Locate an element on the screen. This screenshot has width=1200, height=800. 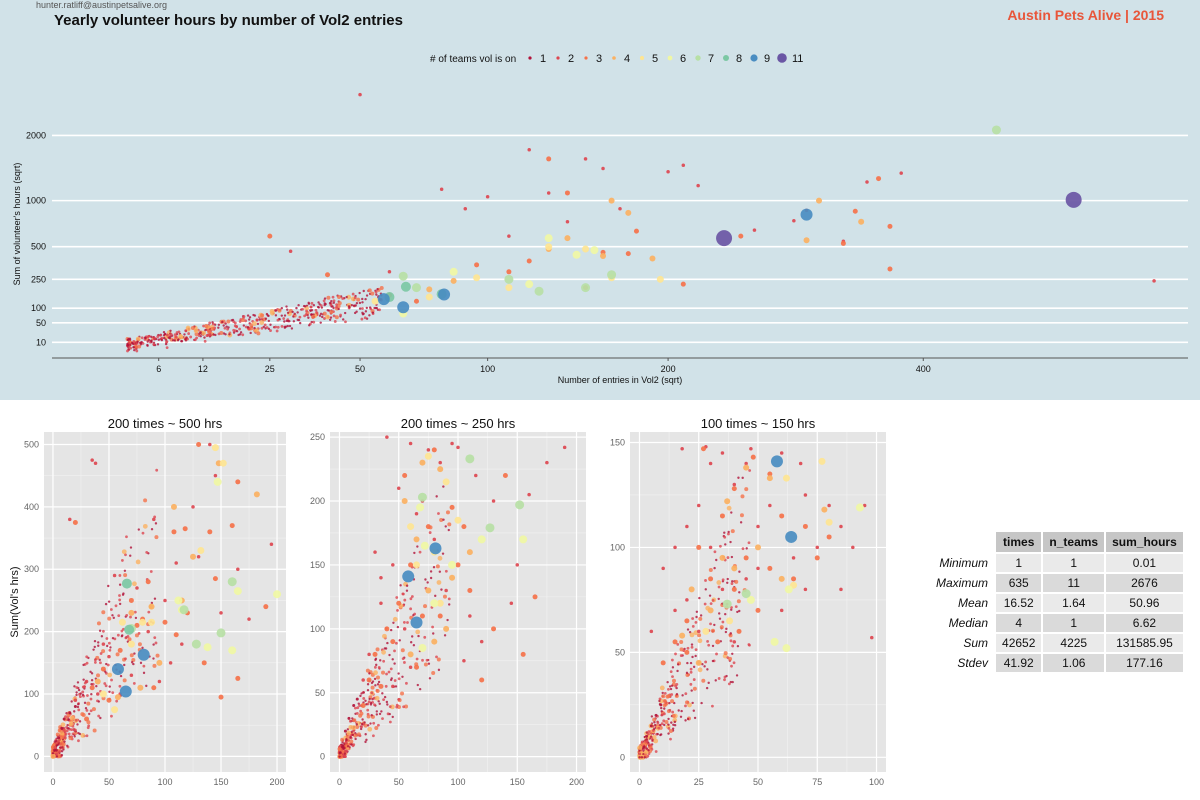
subplot-x-tick-label: 25 is located at coordinates (699, 782).